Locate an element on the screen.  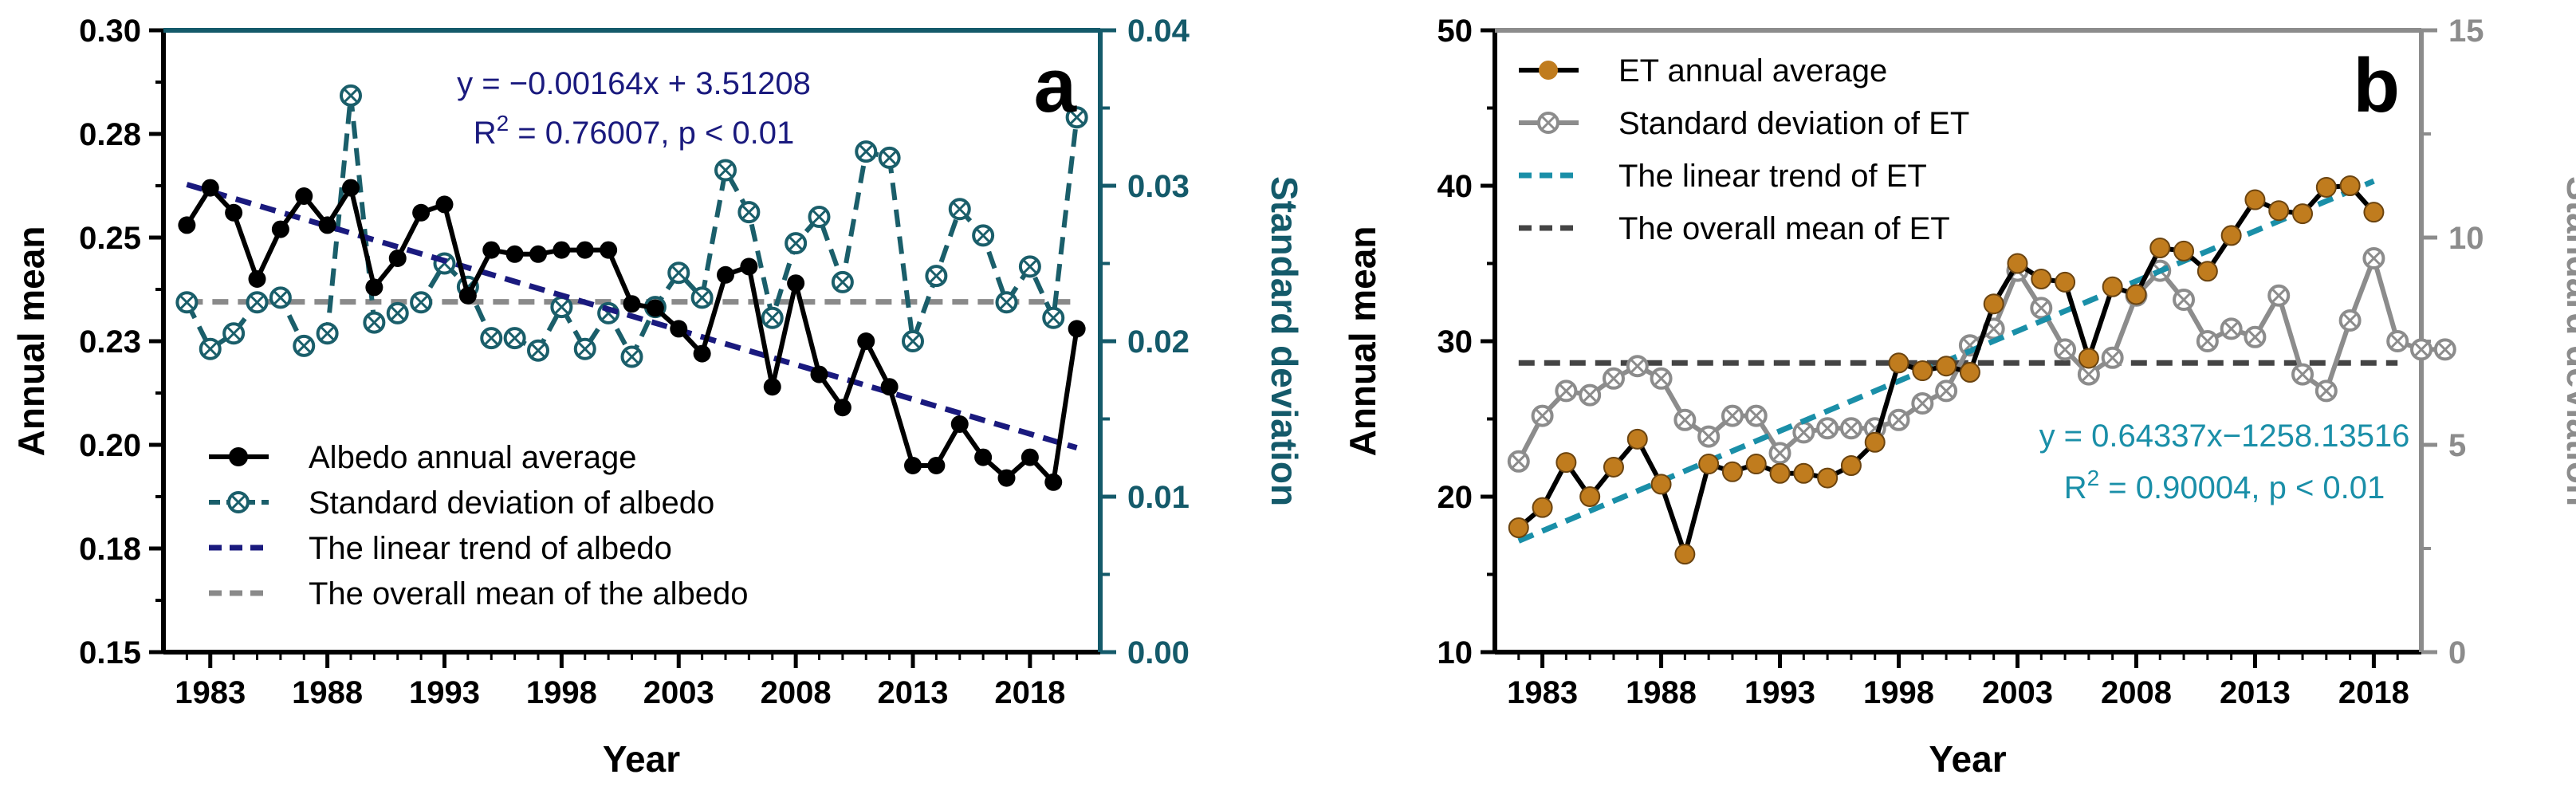
y-tick-label: 40 is located at coordinates (1455, 186).